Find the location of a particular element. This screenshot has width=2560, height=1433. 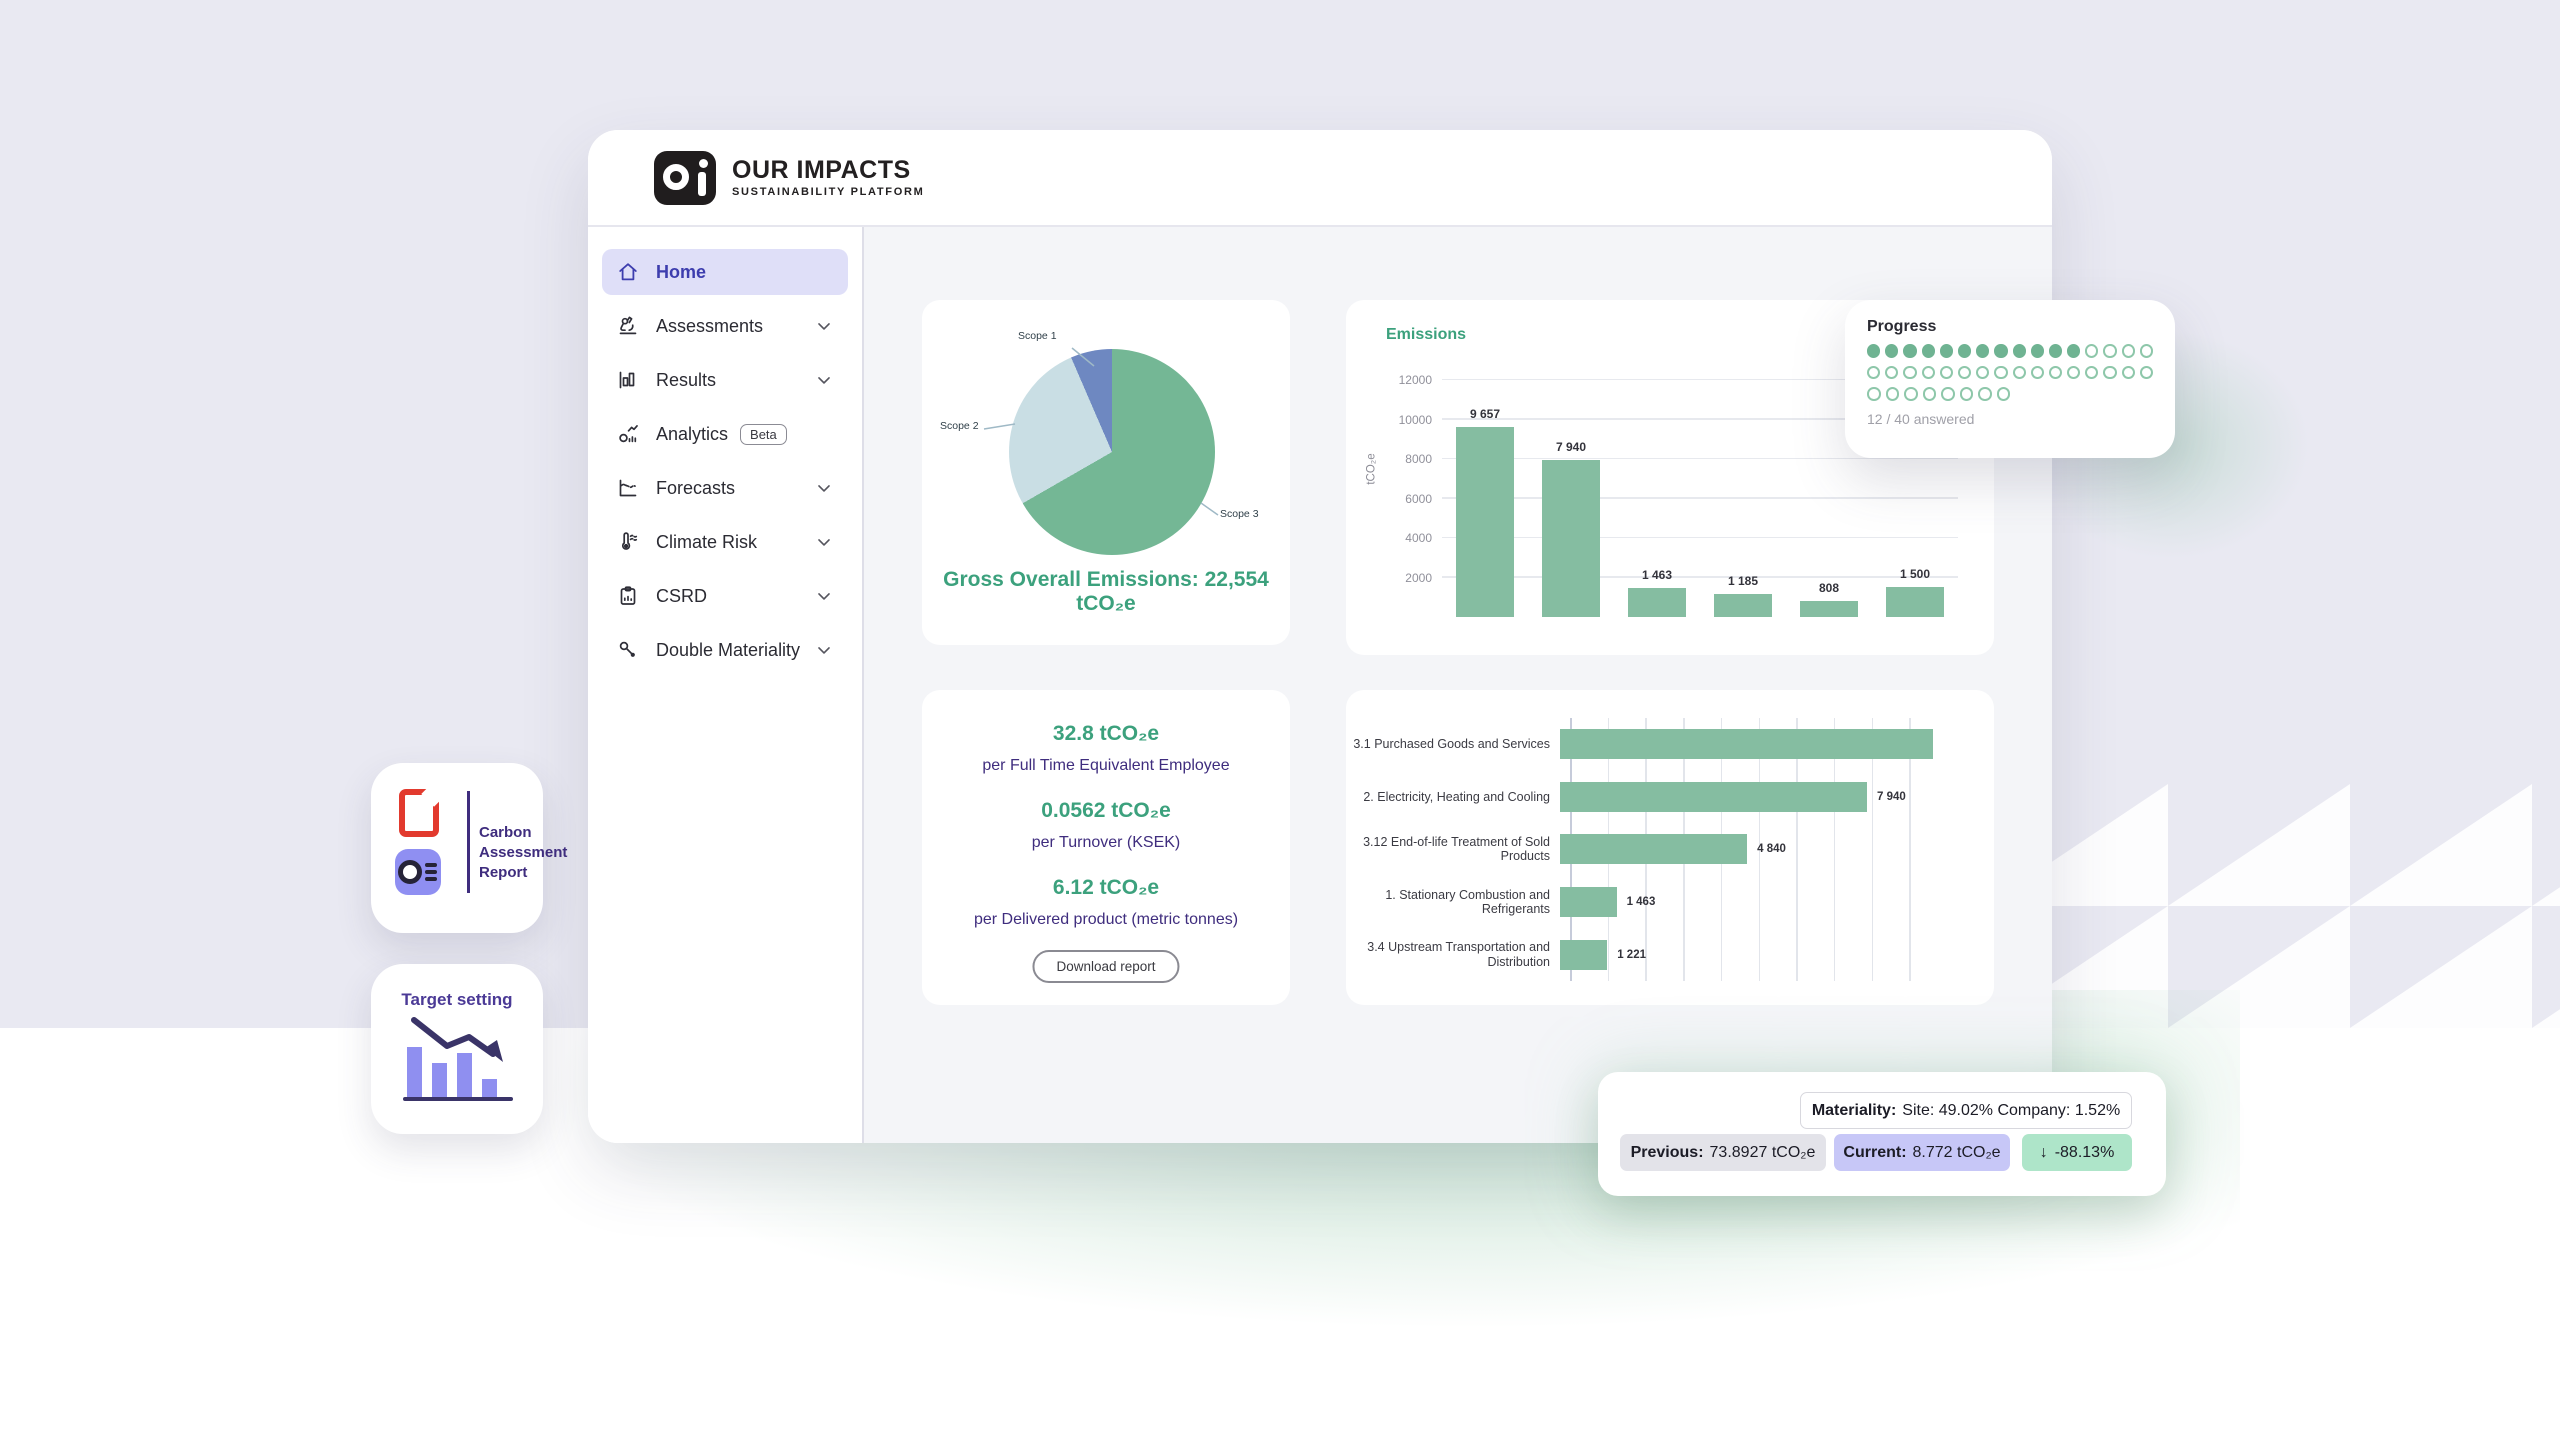

bar: 1 185 is located at coordinates (1743, 595).